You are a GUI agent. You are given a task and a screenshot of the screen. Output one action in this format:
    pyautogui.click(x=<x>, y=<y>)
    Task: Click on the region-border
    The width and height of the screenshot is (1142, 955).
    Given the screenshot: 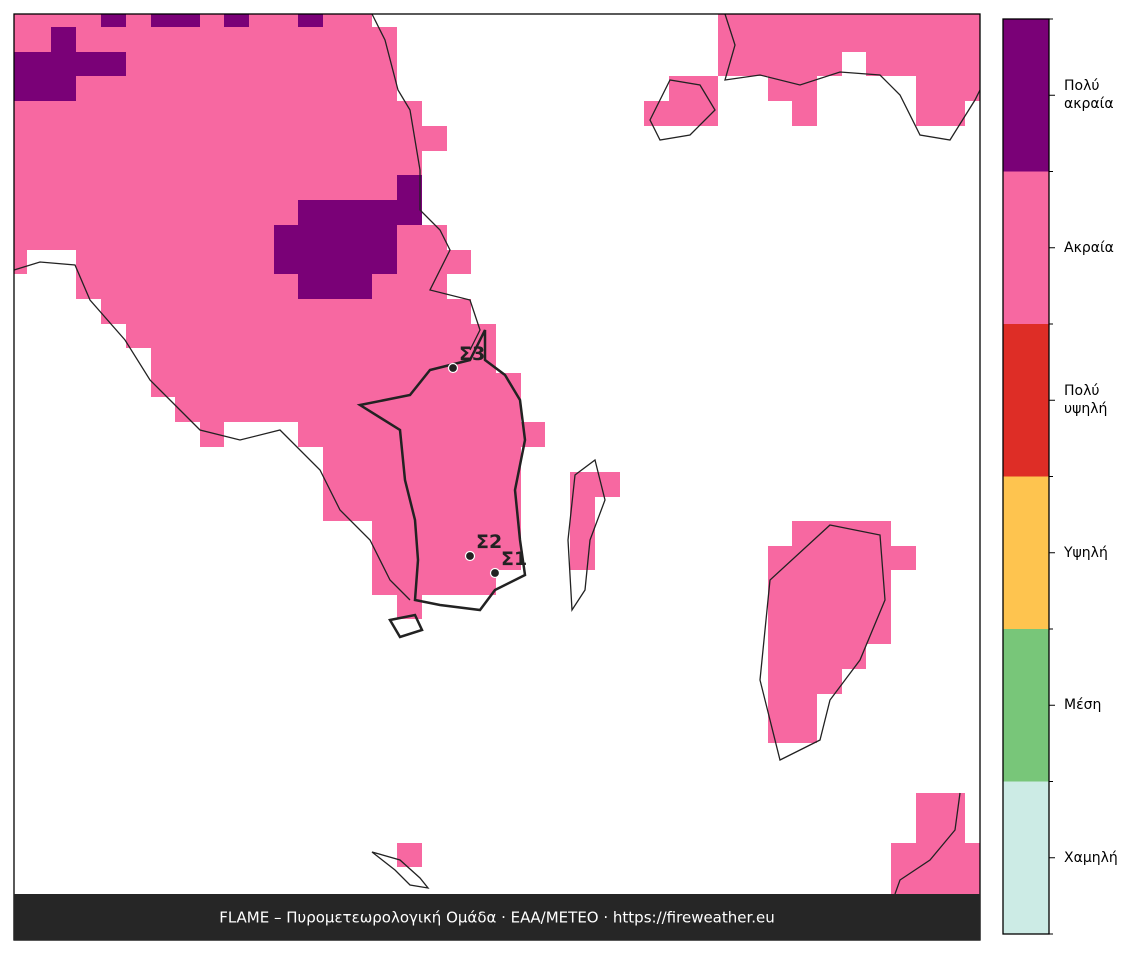 What is the action you would take?
    pyautogui.click(x=441, y=470)
    